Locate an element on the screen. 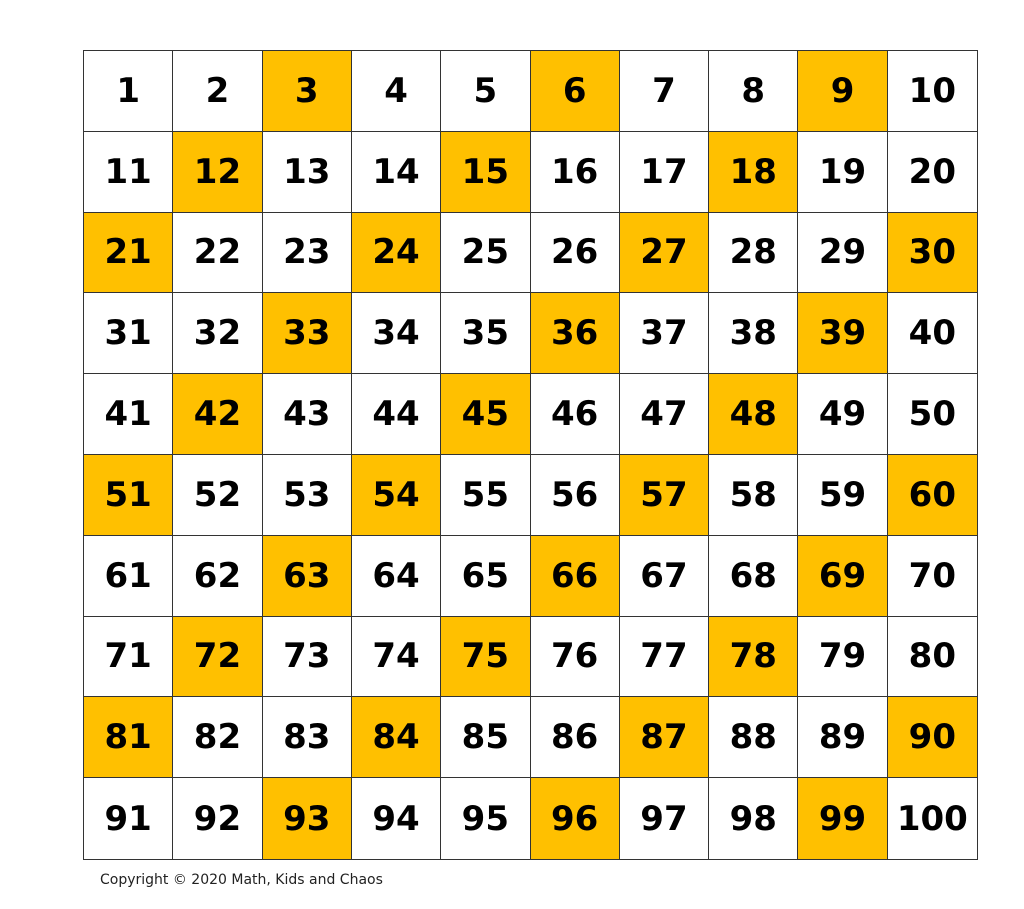  number-cell: 56 is located at coordinates (575, 495).